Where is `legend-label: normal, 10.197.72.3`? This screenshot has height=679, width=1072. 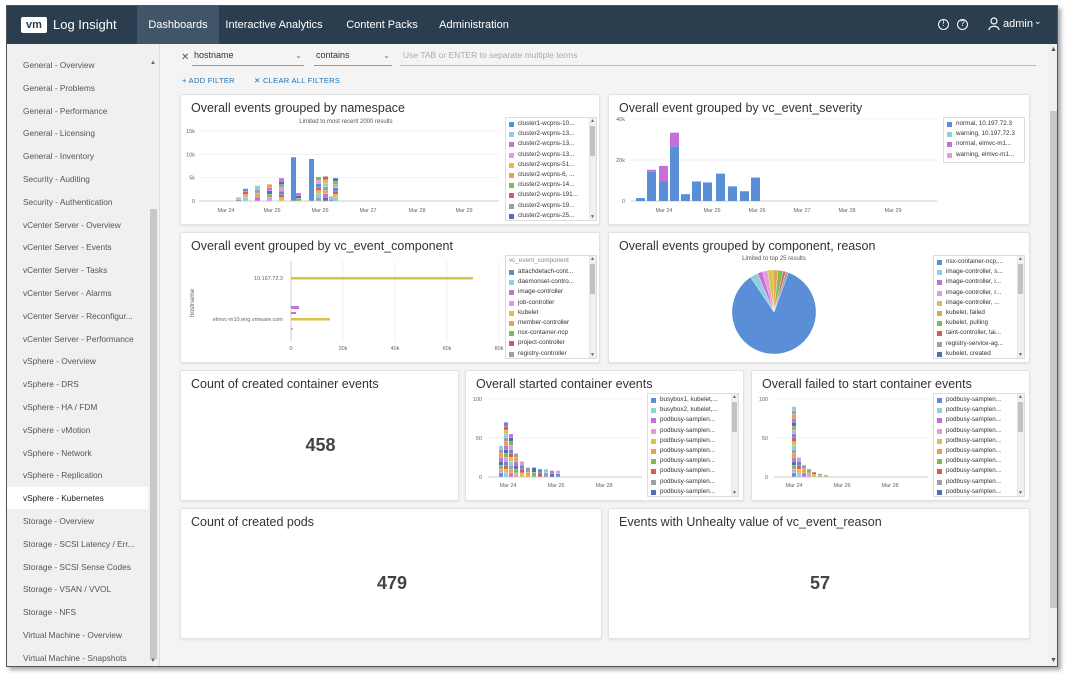 legend-label: normal, 10.197.72.3 is located at coordinates (984, 123).